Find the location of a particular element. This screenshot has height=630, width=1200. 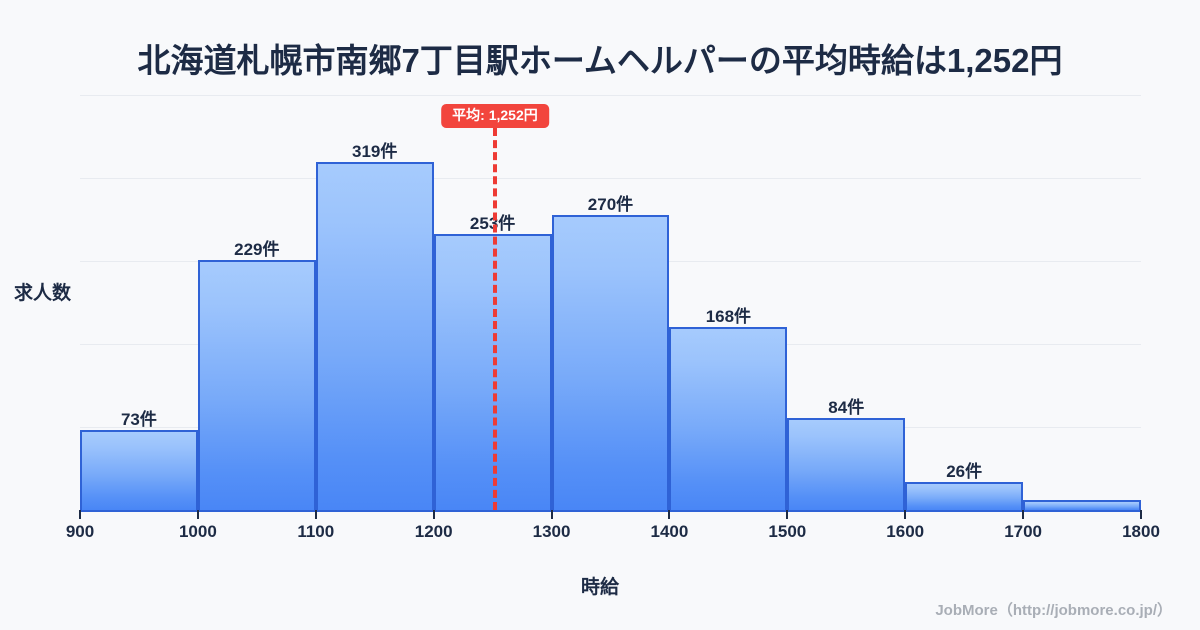

bar-value-label: 253件 is located at coordinates (492, 223).